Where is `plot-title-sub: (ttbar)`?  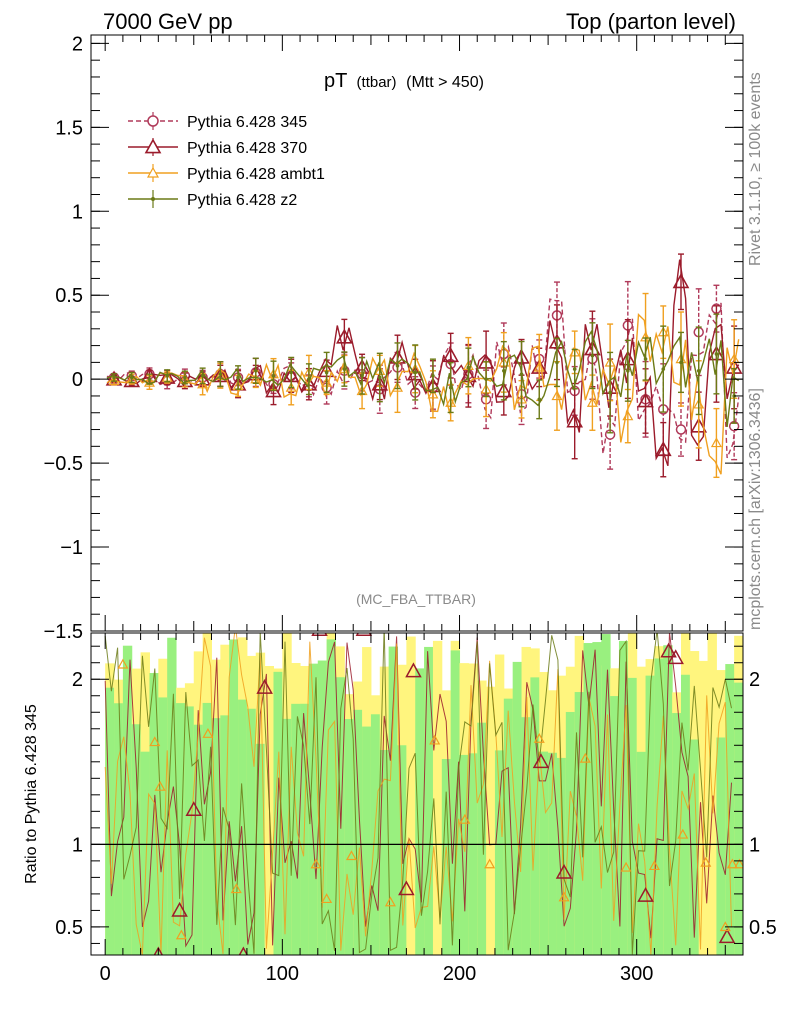
plot-title-sub: (ttbar) is located at coordinates (377, 82).